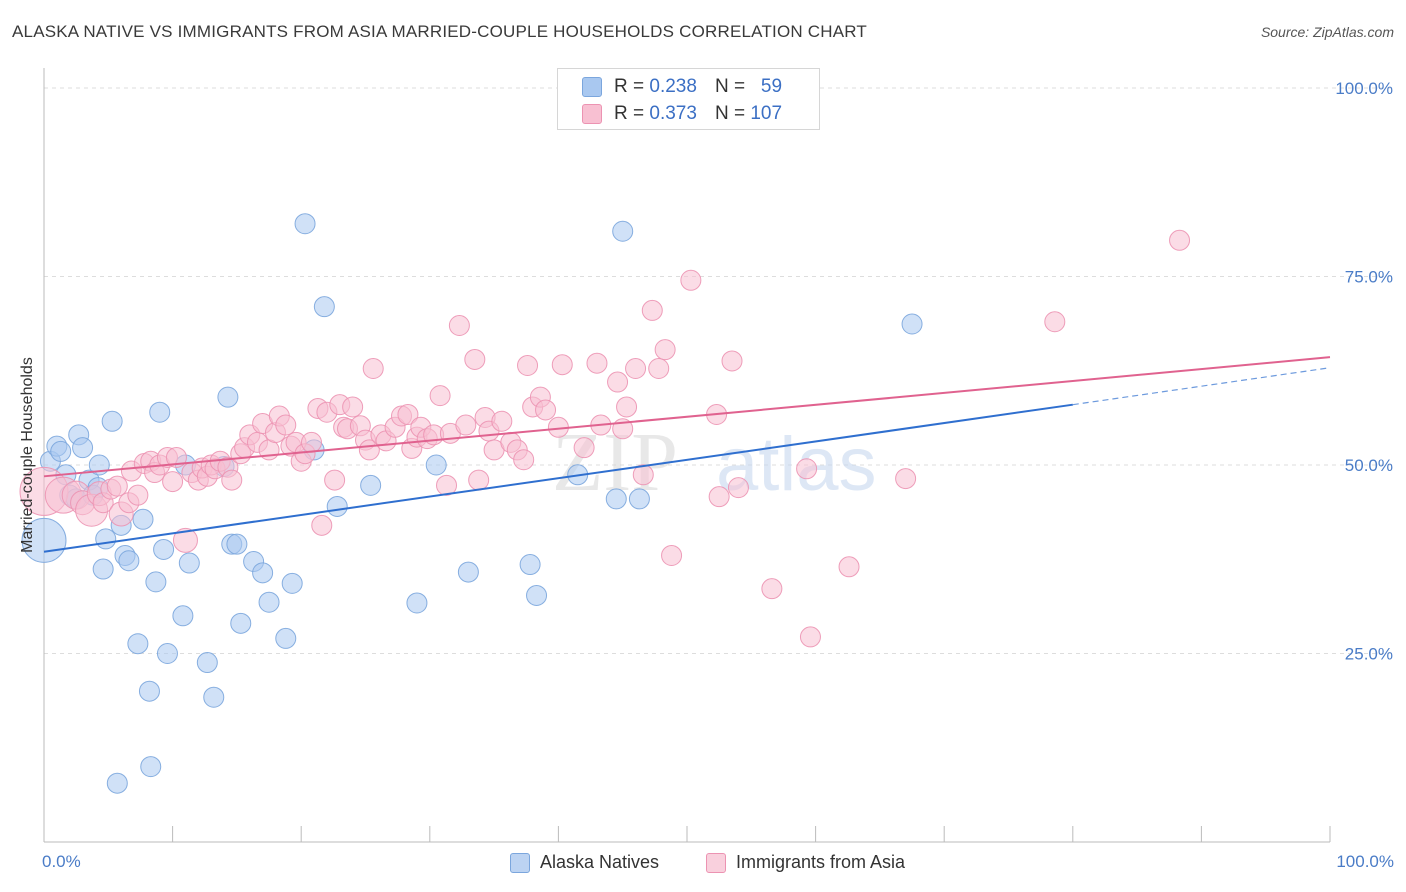 This screenshot has width=1406, height=892. I want to click on trend-line-alaska-natives, so click(558, 478).